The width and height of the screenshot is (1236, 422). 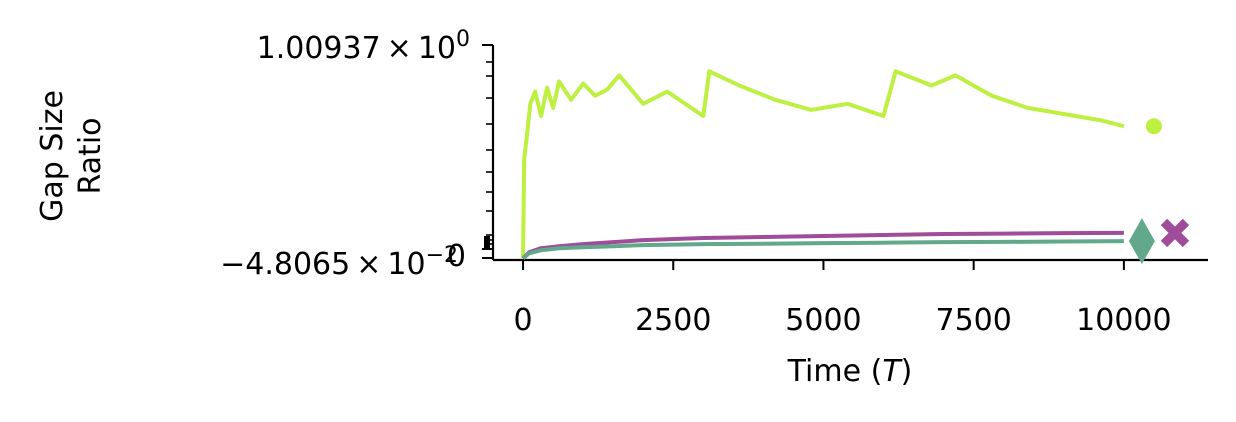 What do you see at coordinates (823, 320) in the screenshot?
I see `x-tick-label: 5000` at bounding box center [823, 320].